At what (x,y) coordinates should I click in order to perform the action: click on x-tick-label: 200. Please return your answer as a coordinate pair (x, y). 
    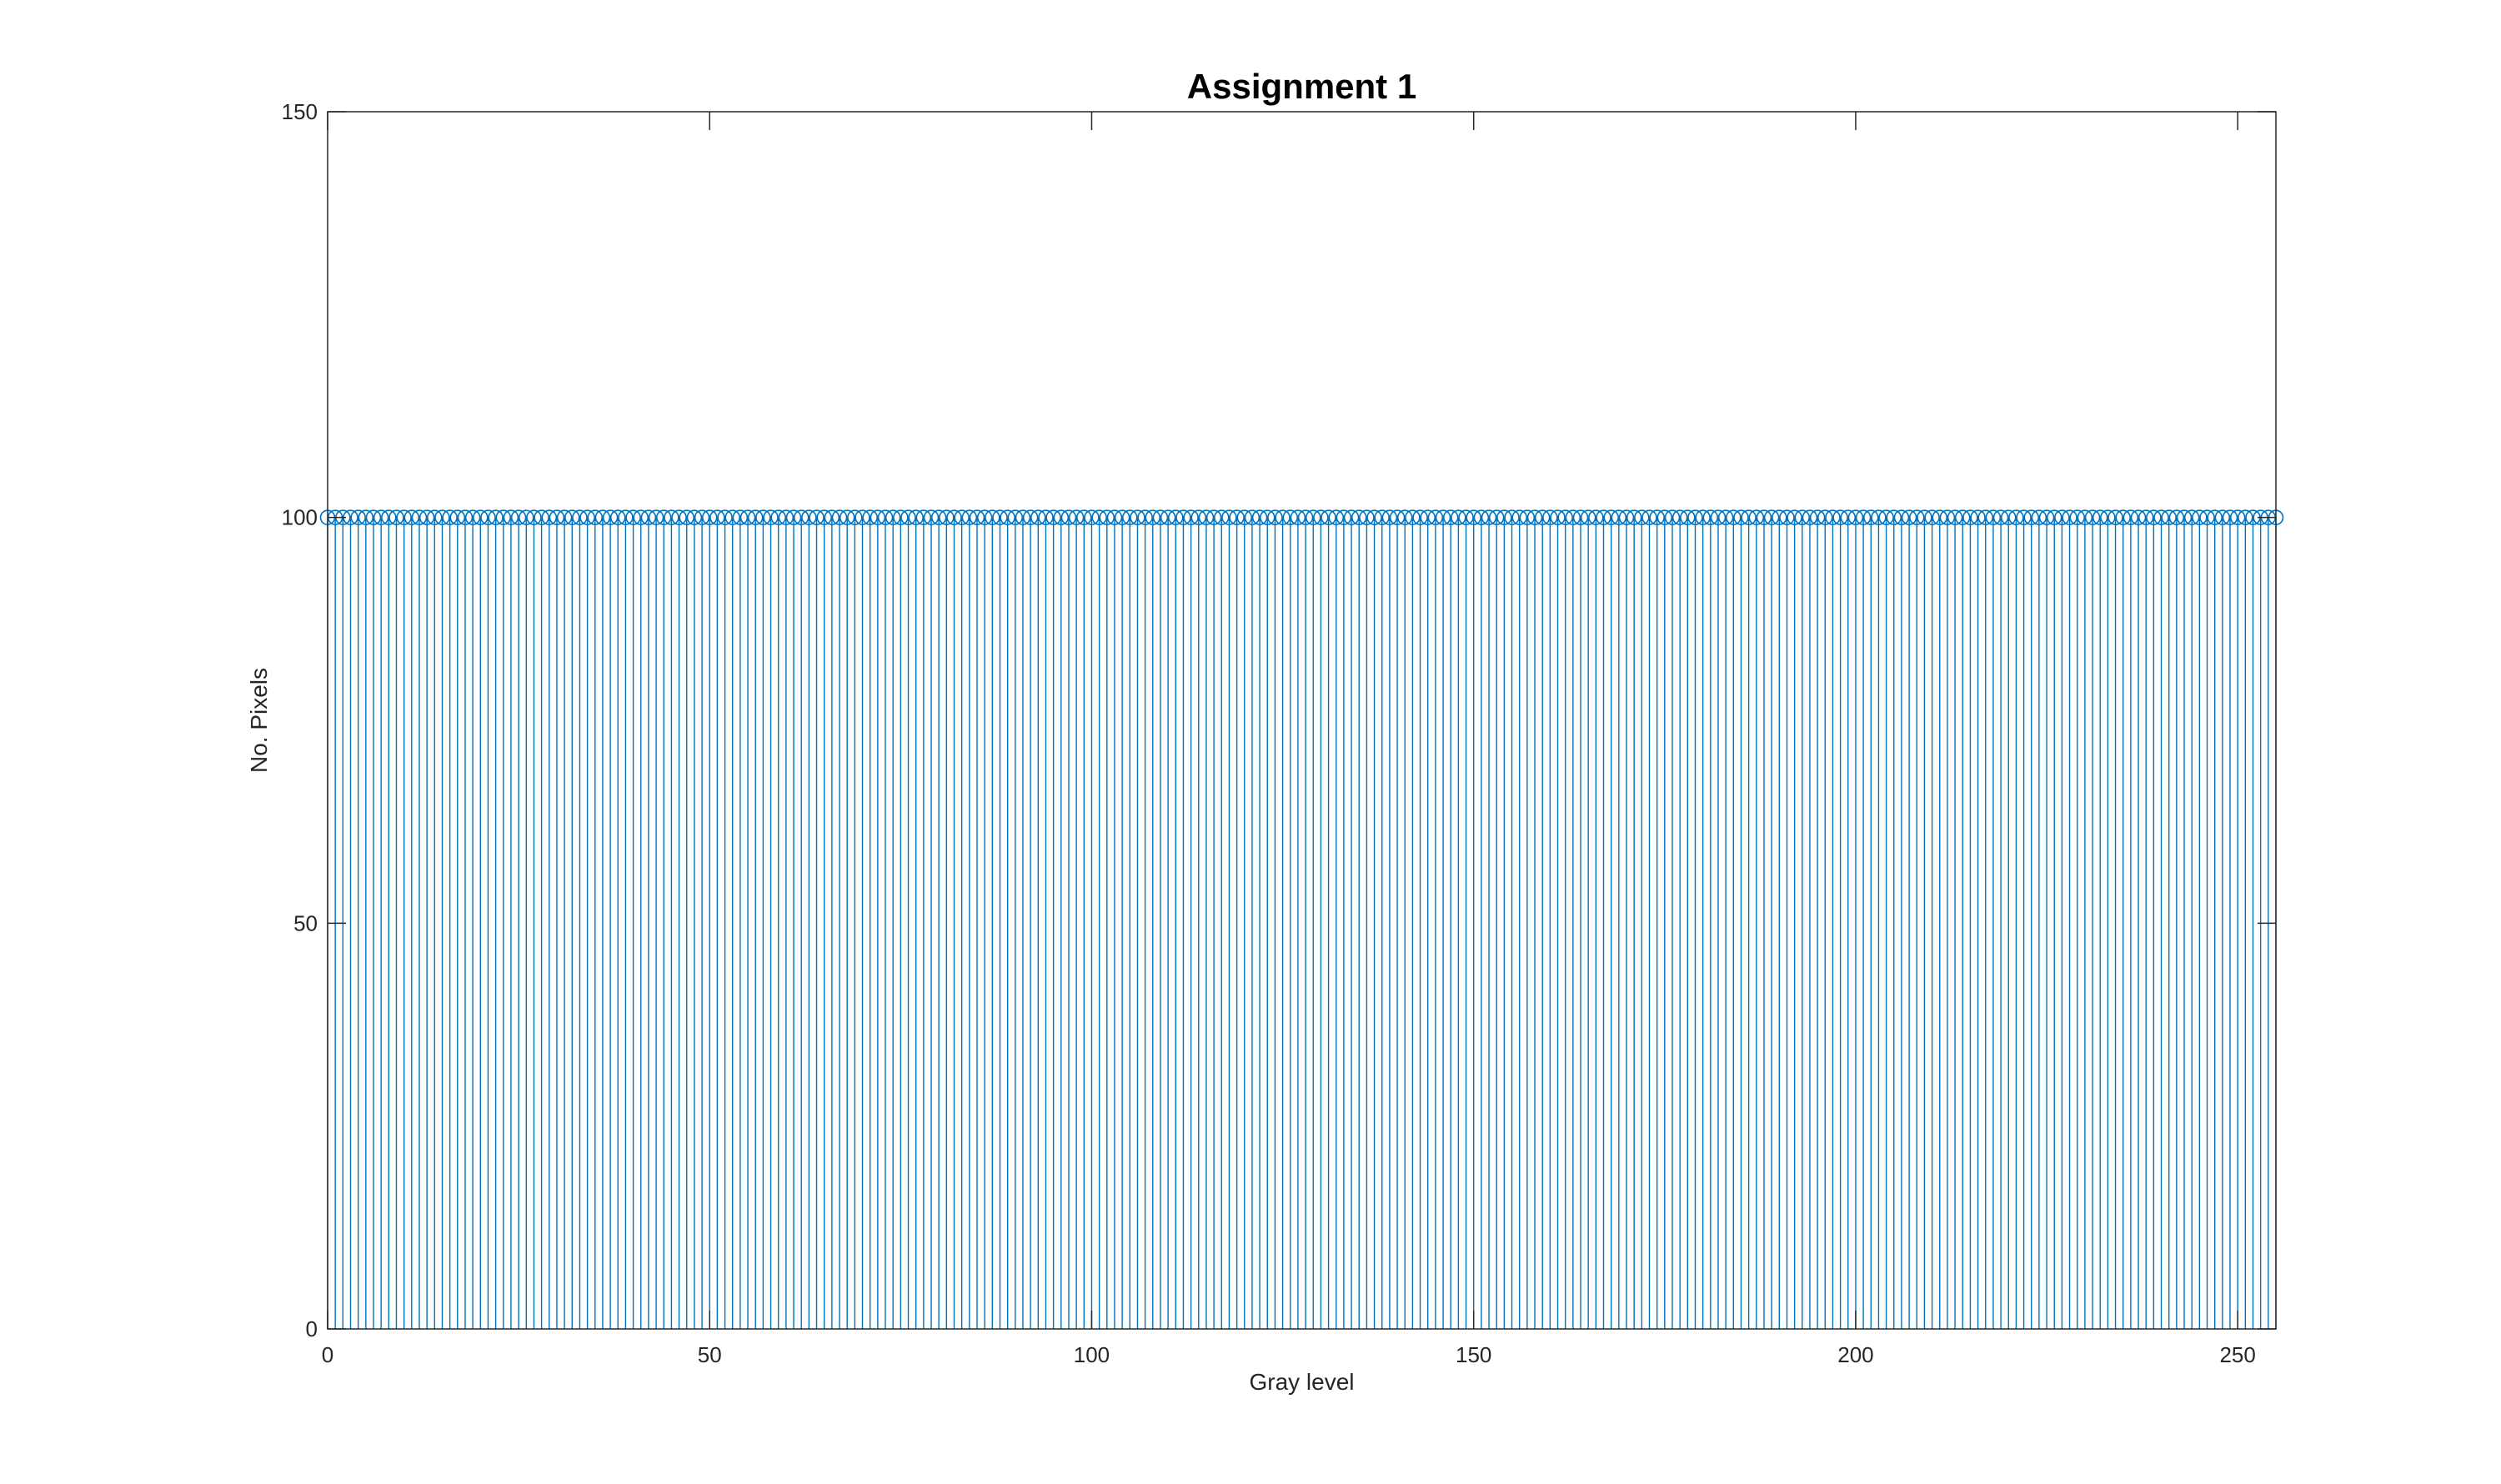
    Looking at the image, I should click on (1855, 1354).